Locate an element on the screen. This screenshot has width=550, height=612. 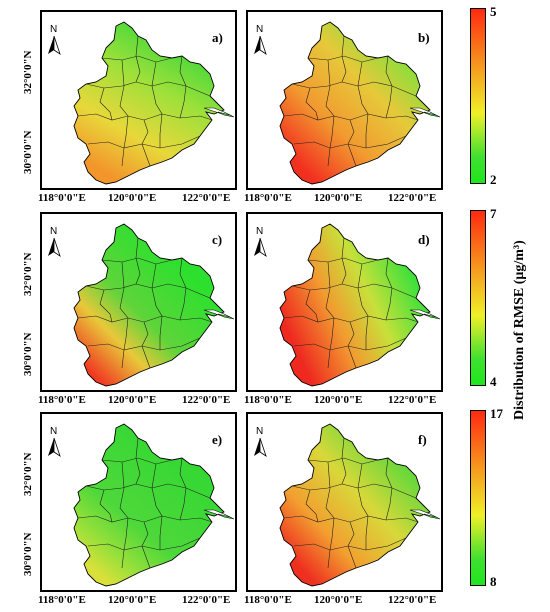
panel-label: e) is located at coordinates (217, 439).